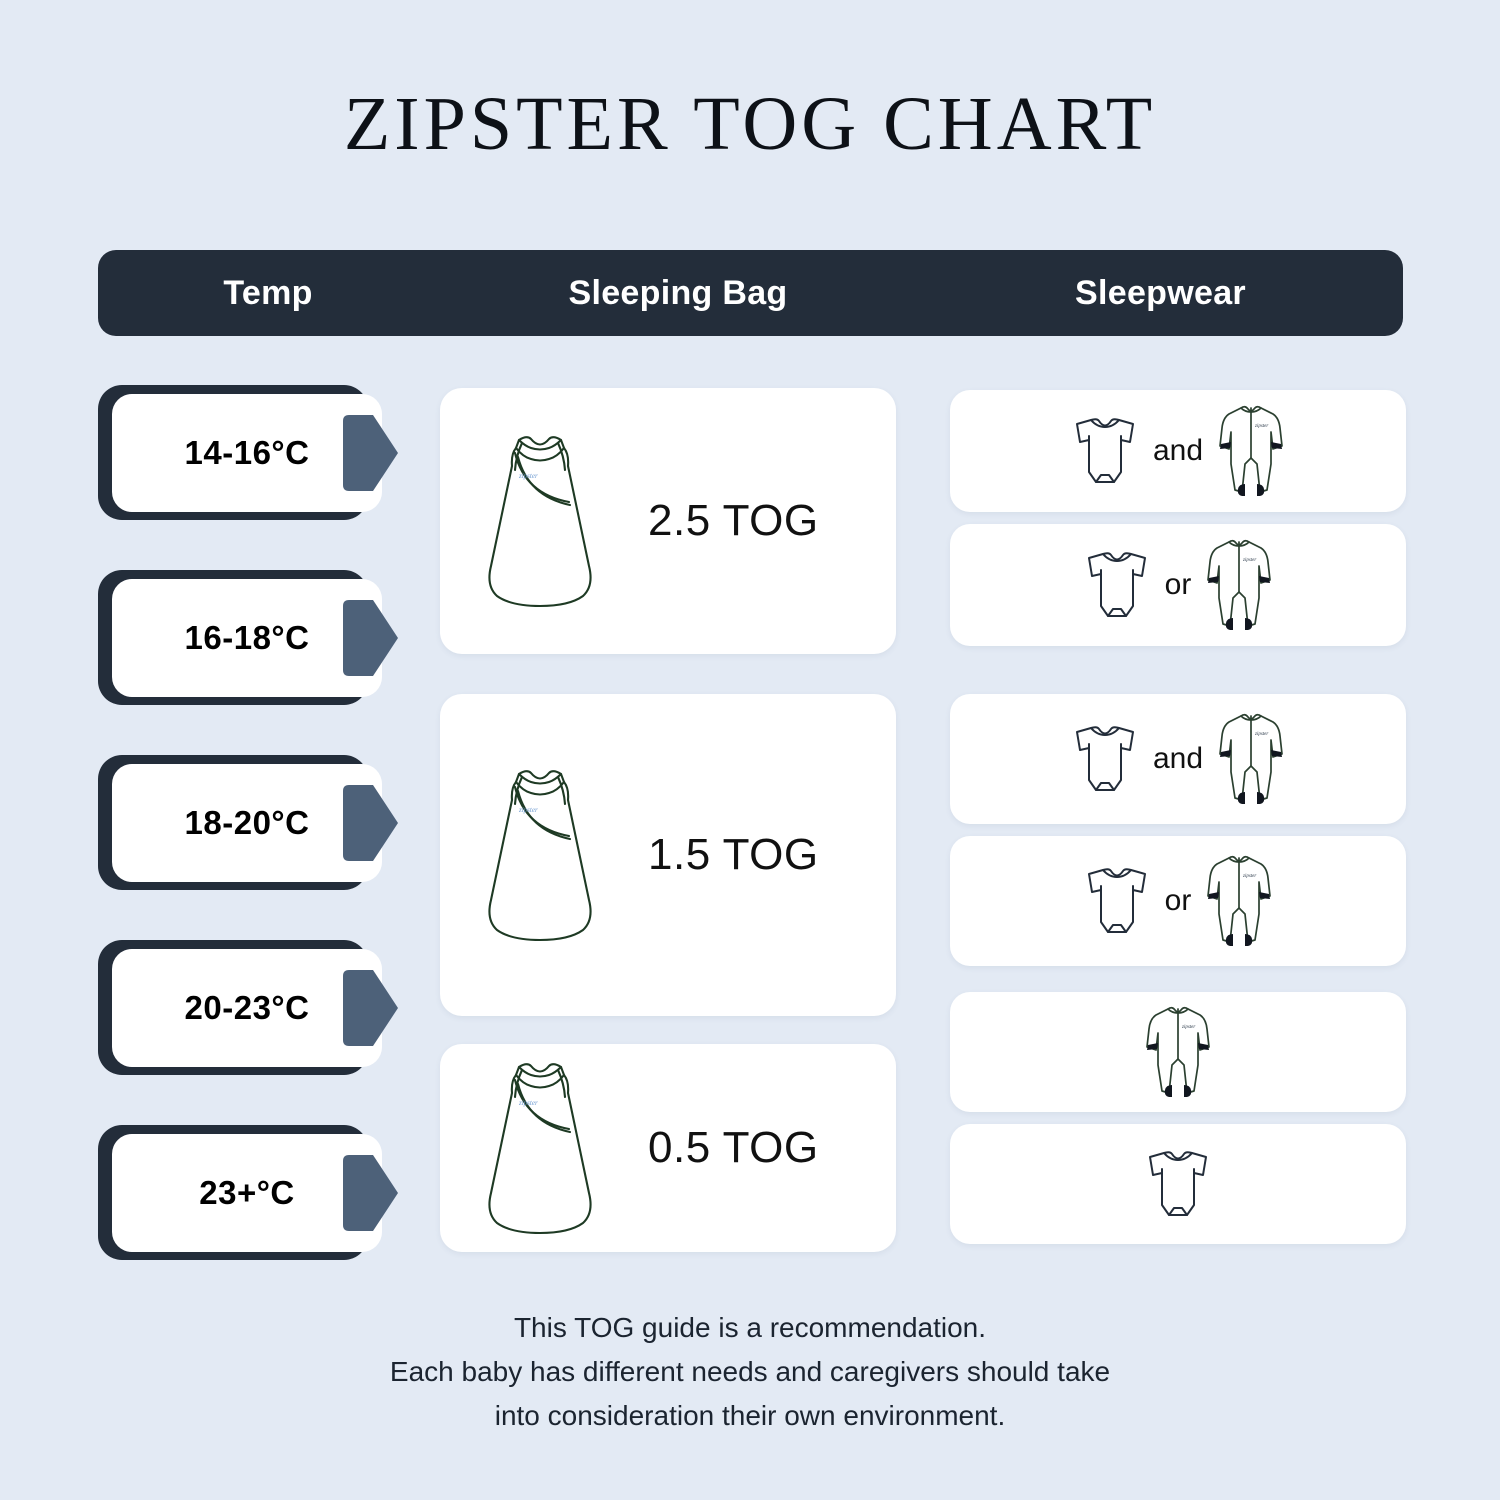 This screenshot has height=1500, width=1500. I want to click on sleeping-bag-card-2: zipster 0.5 TOG, so click(668, 1148).